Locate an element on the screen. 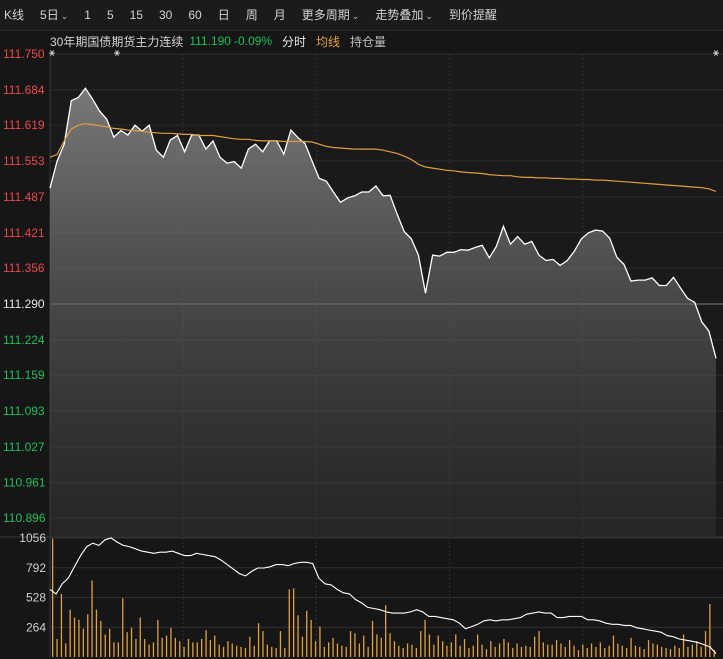 This screenshot has height=659, width=723. period-item-7: 日 is located at coordinates (224, 15).